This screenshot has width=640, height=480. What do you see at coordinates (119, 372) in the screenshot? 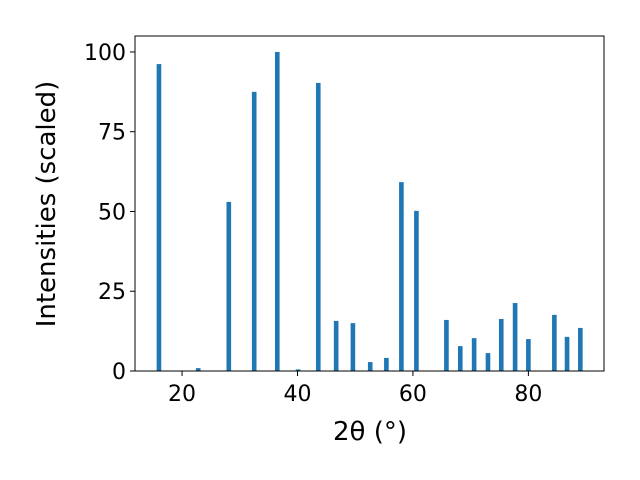
I see `y-tick-label: 0` at bounding box center [119, 372].